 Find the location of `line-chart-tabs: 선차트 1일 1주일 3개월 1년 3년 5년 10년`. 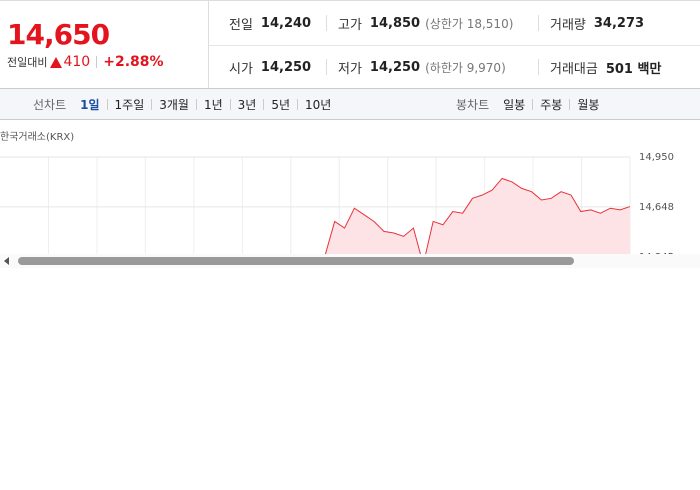

line-chart-tabs: 선차트 1일 1주일 3개월 1년 3년 5년 10년 is located at coordinates (182, 104).